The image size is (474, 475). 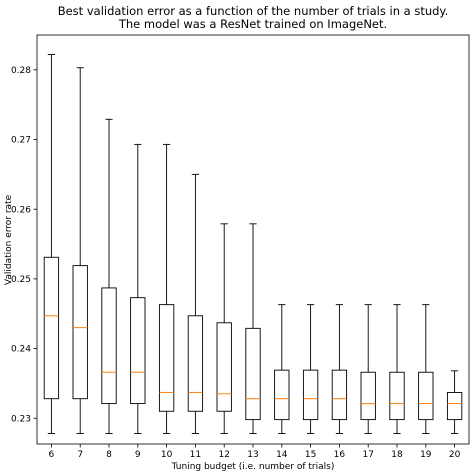 What do you see at coordinates (426, 455) in the screenshot?
I see `x-tick-label: 19` at bounding box center [426, 455].